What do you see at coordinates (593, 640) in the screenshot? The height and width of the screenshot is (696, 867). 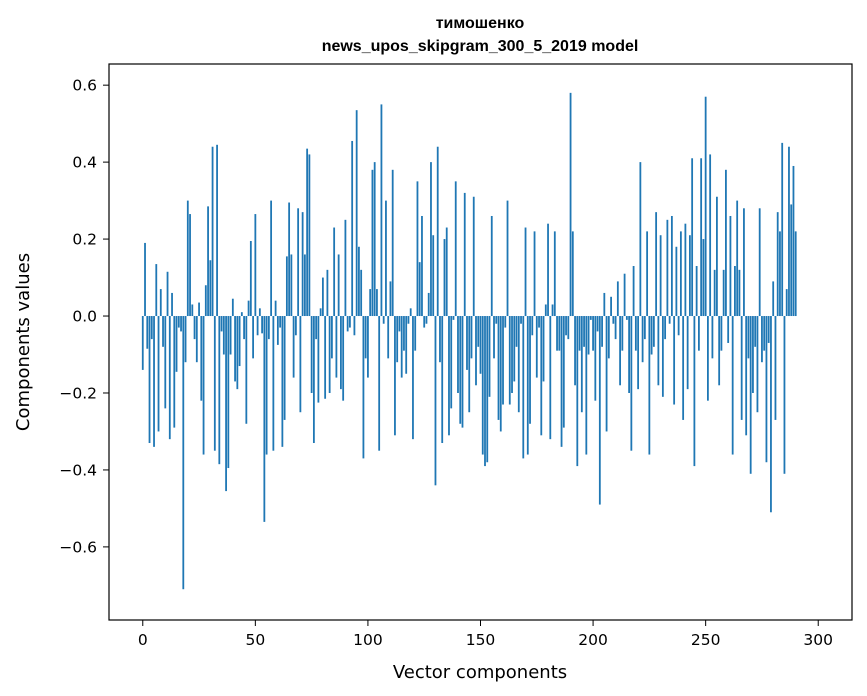 I see `x-tick-label: 200` at bounding box center [593, 640].